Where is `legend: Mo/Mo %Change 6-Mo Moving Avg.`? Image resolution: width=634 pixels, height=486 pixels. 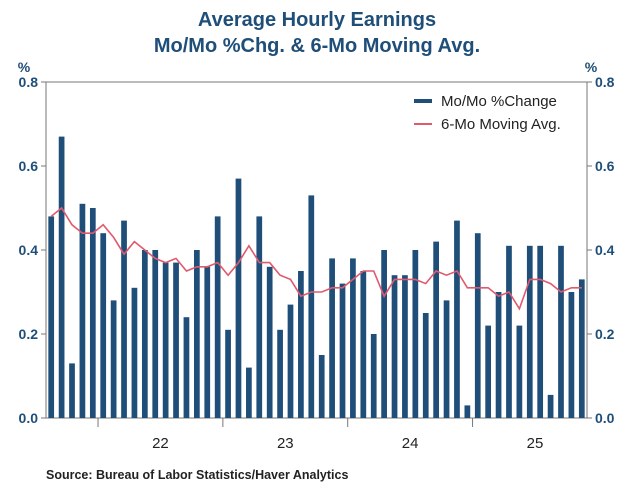 legend: Mo/Mo %Change 6-Mo Moving Avg. is located at coordinates (487, 113).